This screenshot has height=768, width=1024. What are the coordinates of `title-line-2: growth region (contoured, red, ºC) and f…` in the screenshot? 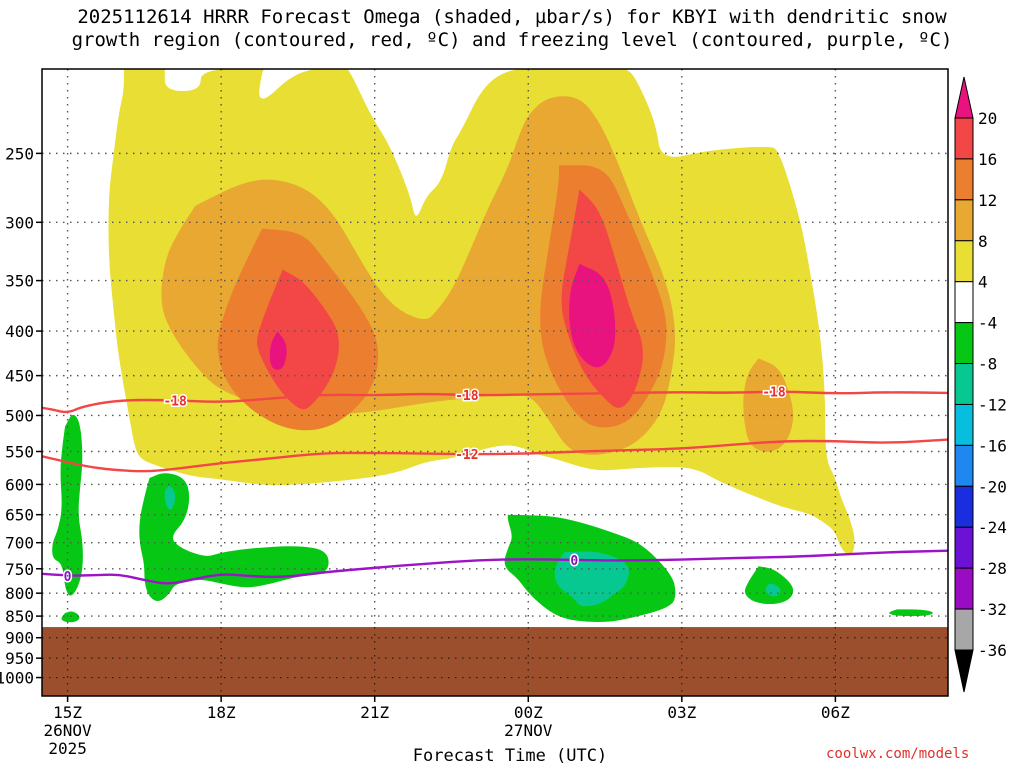 It's located at (512, 40).